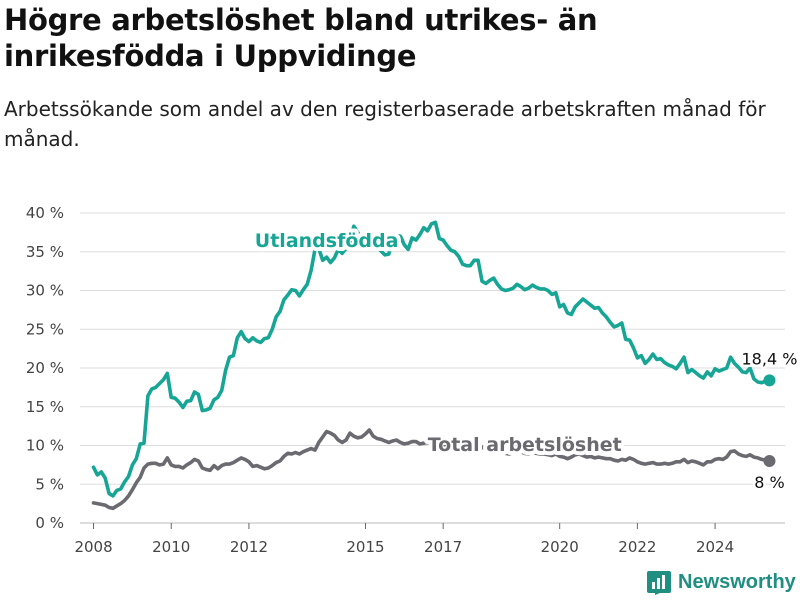  What do you see at coordinates (45, 252) in the screenshot?
I see `y-tick-label: 35 %` at bounding box center [45, 252].